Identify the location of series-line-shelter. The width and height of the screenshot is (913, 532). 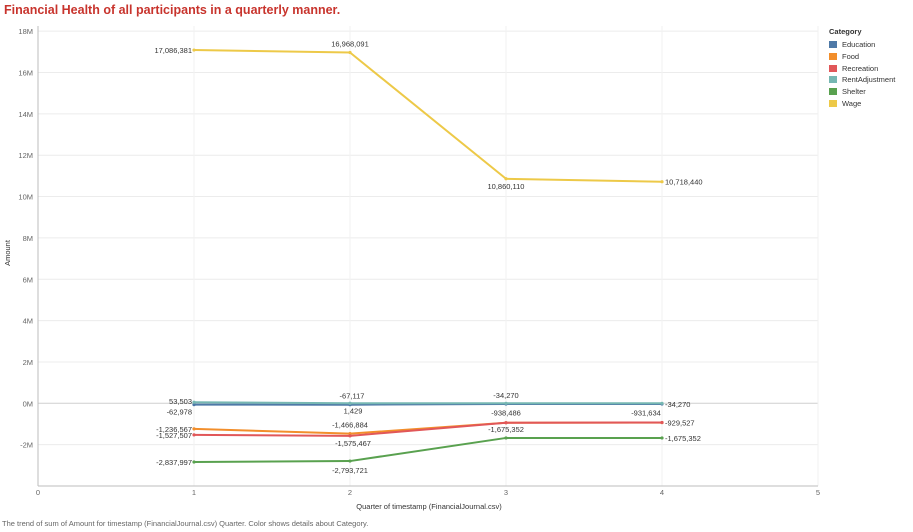
(427, 449).